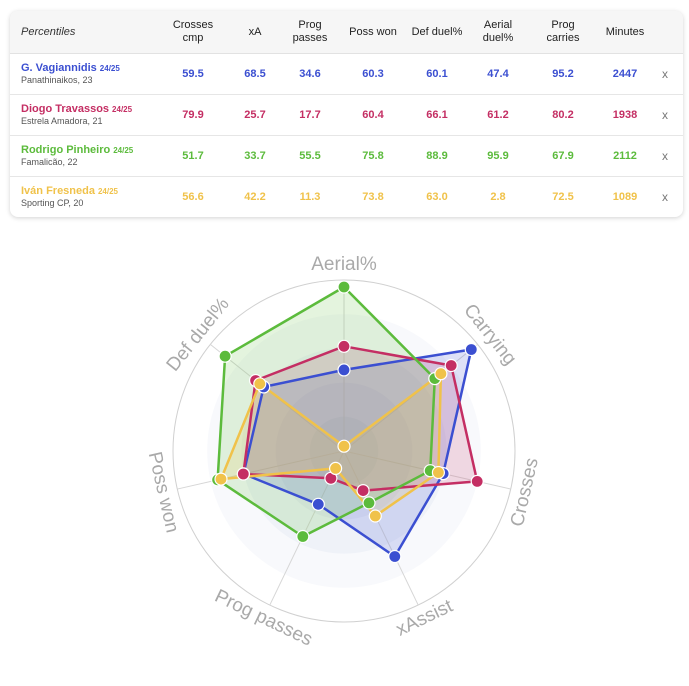  Describe the element at coordinates (373, 114) in the screenshot. I see `cell-poss-won: 60.4` at that location.